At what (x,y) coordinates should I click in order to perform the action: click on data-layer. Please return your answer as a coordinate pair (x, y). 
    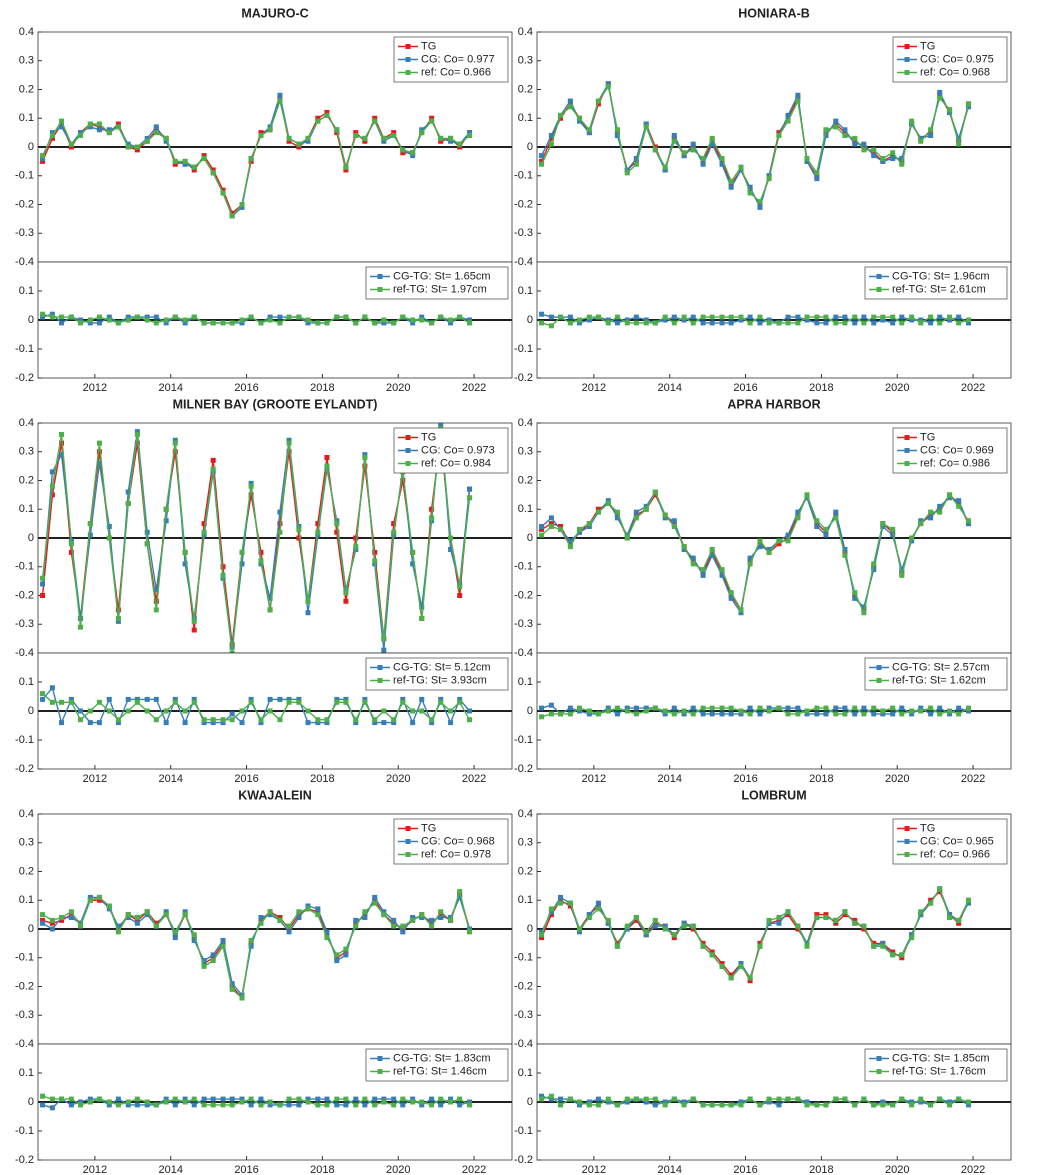
    Looking at the image, I should click on (256, 944).